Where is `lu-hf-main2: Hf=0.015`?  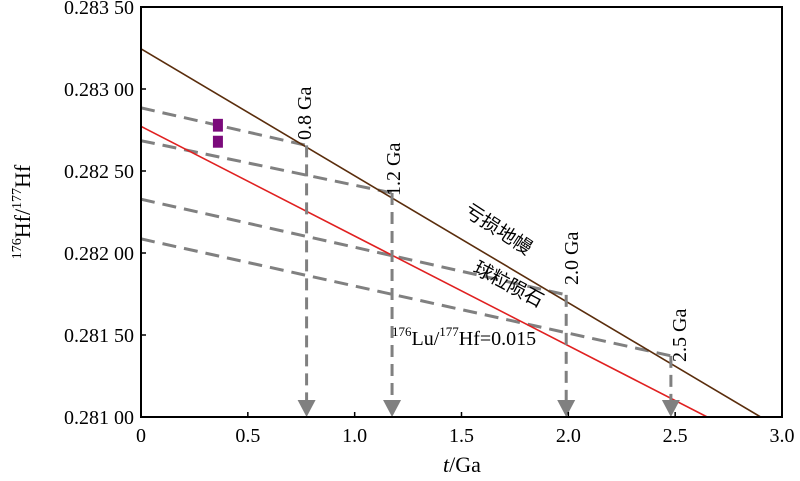 lu-hf-main2: Hf=0.015 is located at coordinates (497, 339).